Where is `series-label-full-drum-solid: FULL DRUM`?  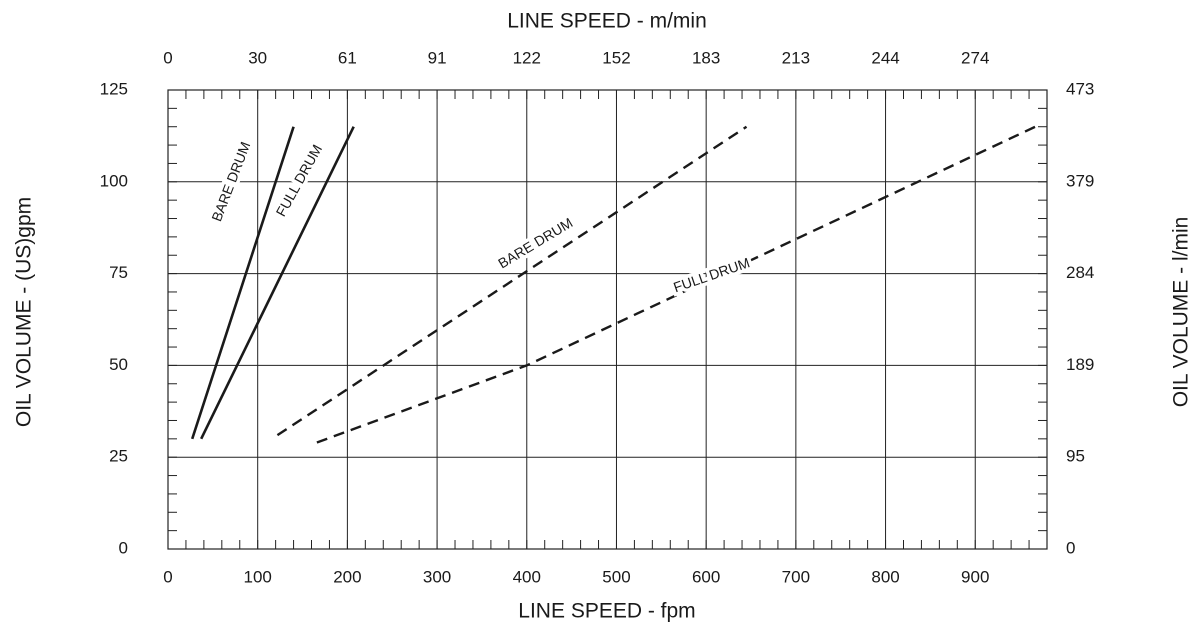 series-label-full-drum-solid: FULL DRUM is located at coordinates (299, 180).